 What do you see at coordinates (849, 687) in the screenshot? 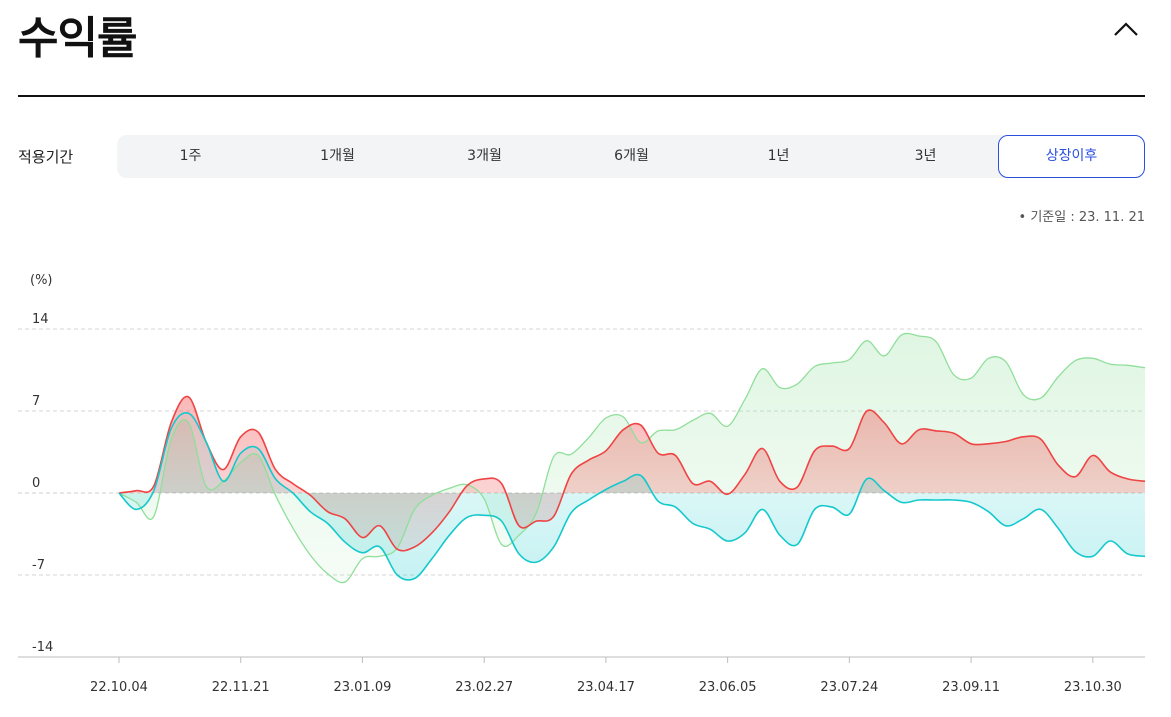
I see `x-tick-label: 23.07.24` at bounding box center [849, 687].